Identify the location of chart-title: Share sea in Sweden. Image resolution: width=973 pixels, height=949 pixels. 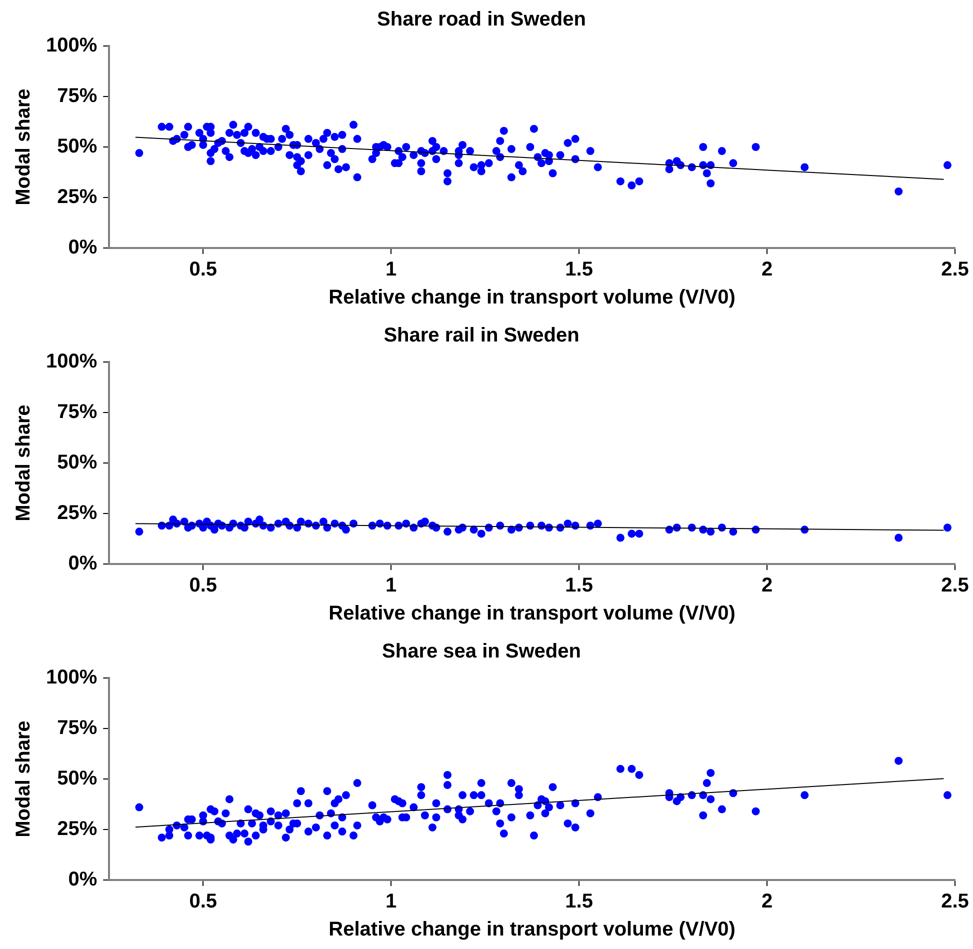
(481, 651).